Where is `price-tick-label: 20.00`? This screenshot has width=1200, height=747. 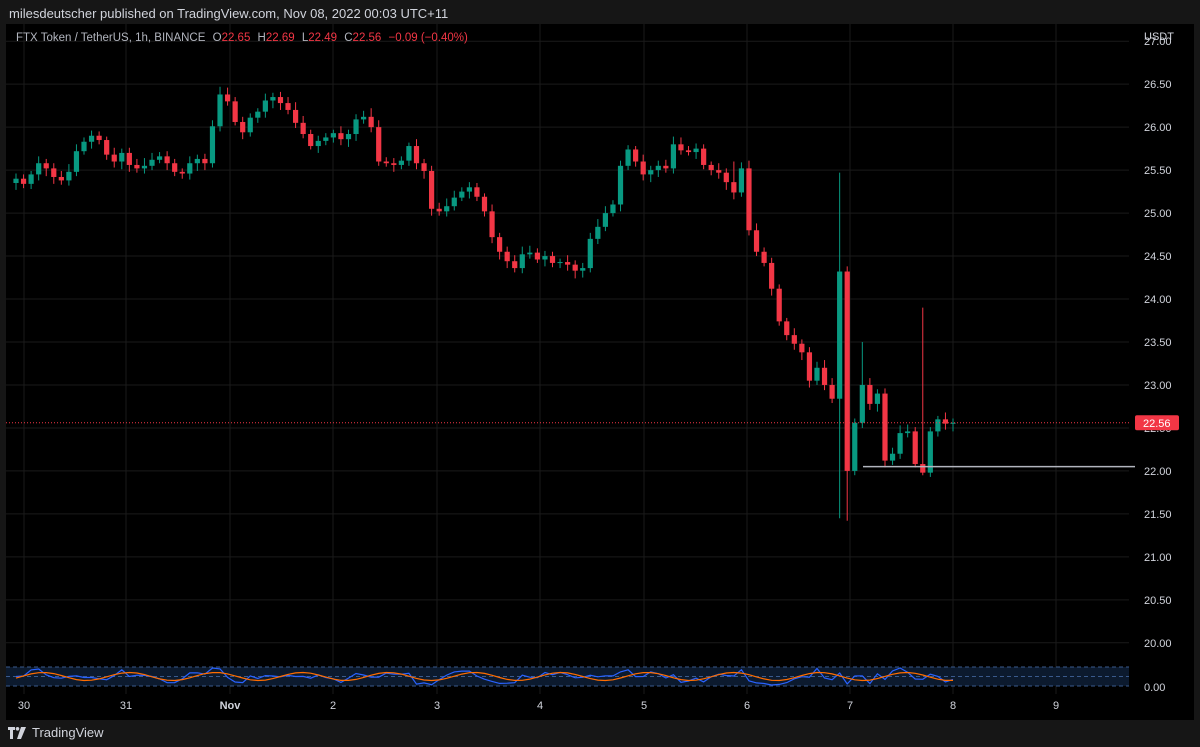
price-tick-label: 20.00 is located at coordinates (1158, 644).